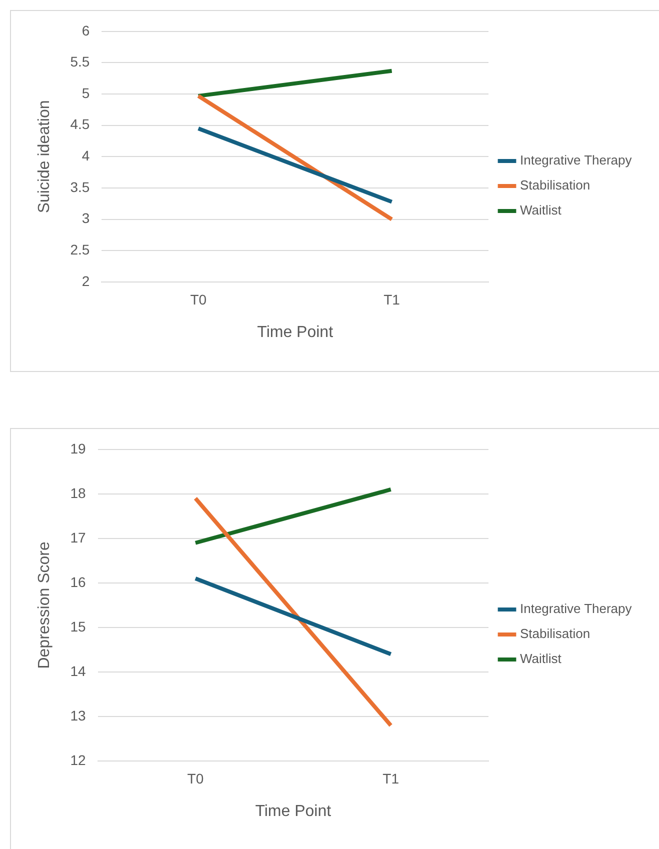 The width and height of the screenshot is (659, 849). Describe the element at coordinates (78, 492) in the screenshot. I see `y-tick-label: 18` at that location.